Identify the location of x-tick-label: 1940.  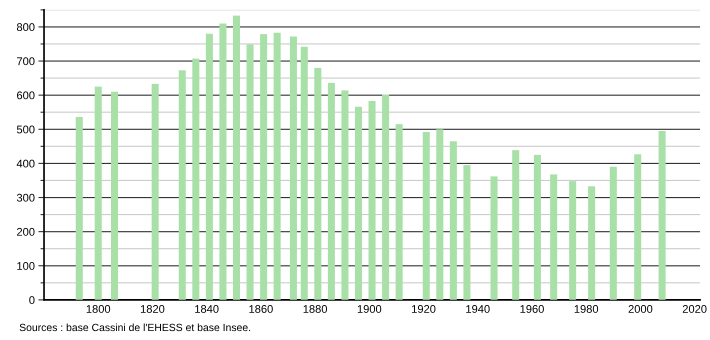
(478, 309).